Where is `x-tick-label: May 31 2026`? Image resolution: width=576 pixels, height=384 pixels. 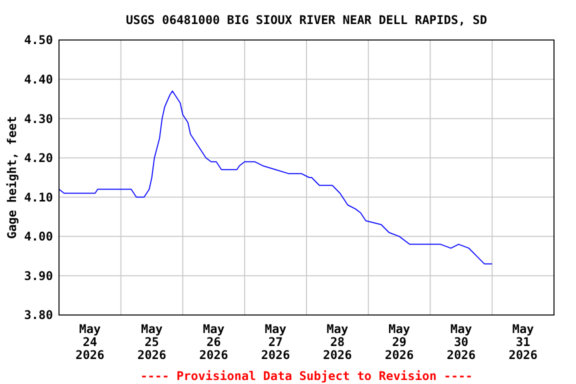
x-tick-label: May 31 2026 is located at coordinates (523, 342).